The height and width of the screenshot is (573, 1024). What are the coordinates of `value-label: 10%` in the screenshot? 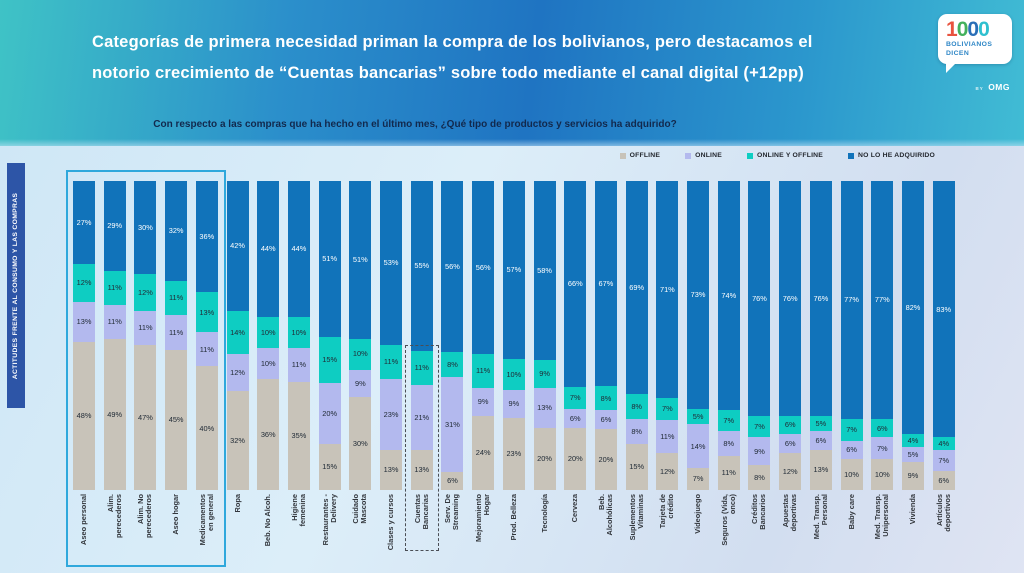 It's located at (360, 354).